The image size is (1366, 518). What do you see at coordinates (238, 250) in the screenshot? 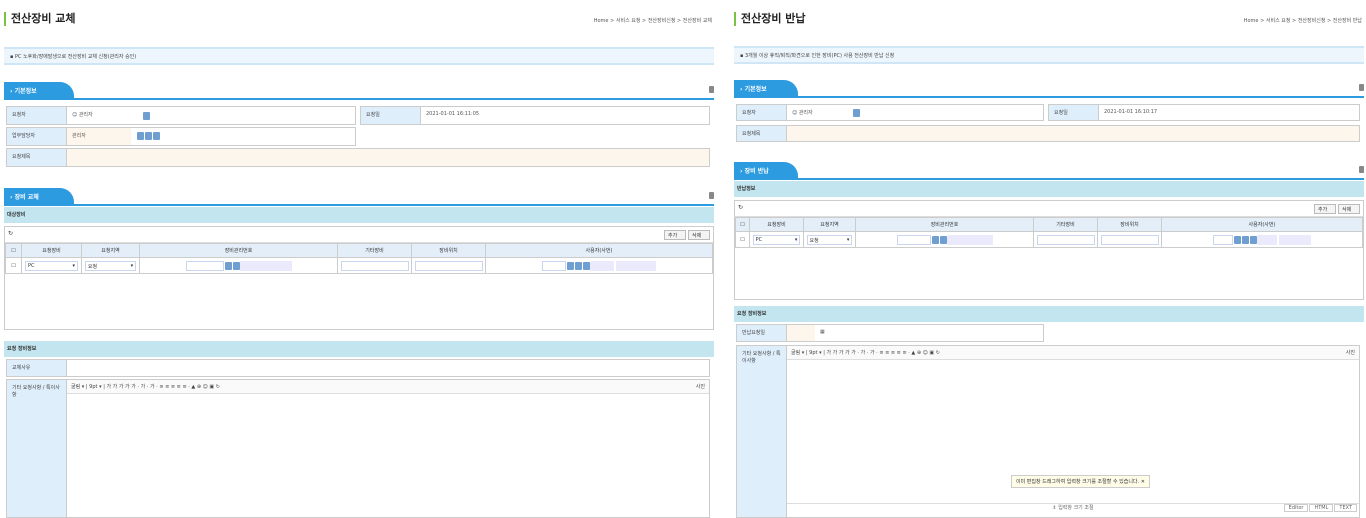
I see `col-asset-no: 장비관리번호` at bounding box center [238, 250].